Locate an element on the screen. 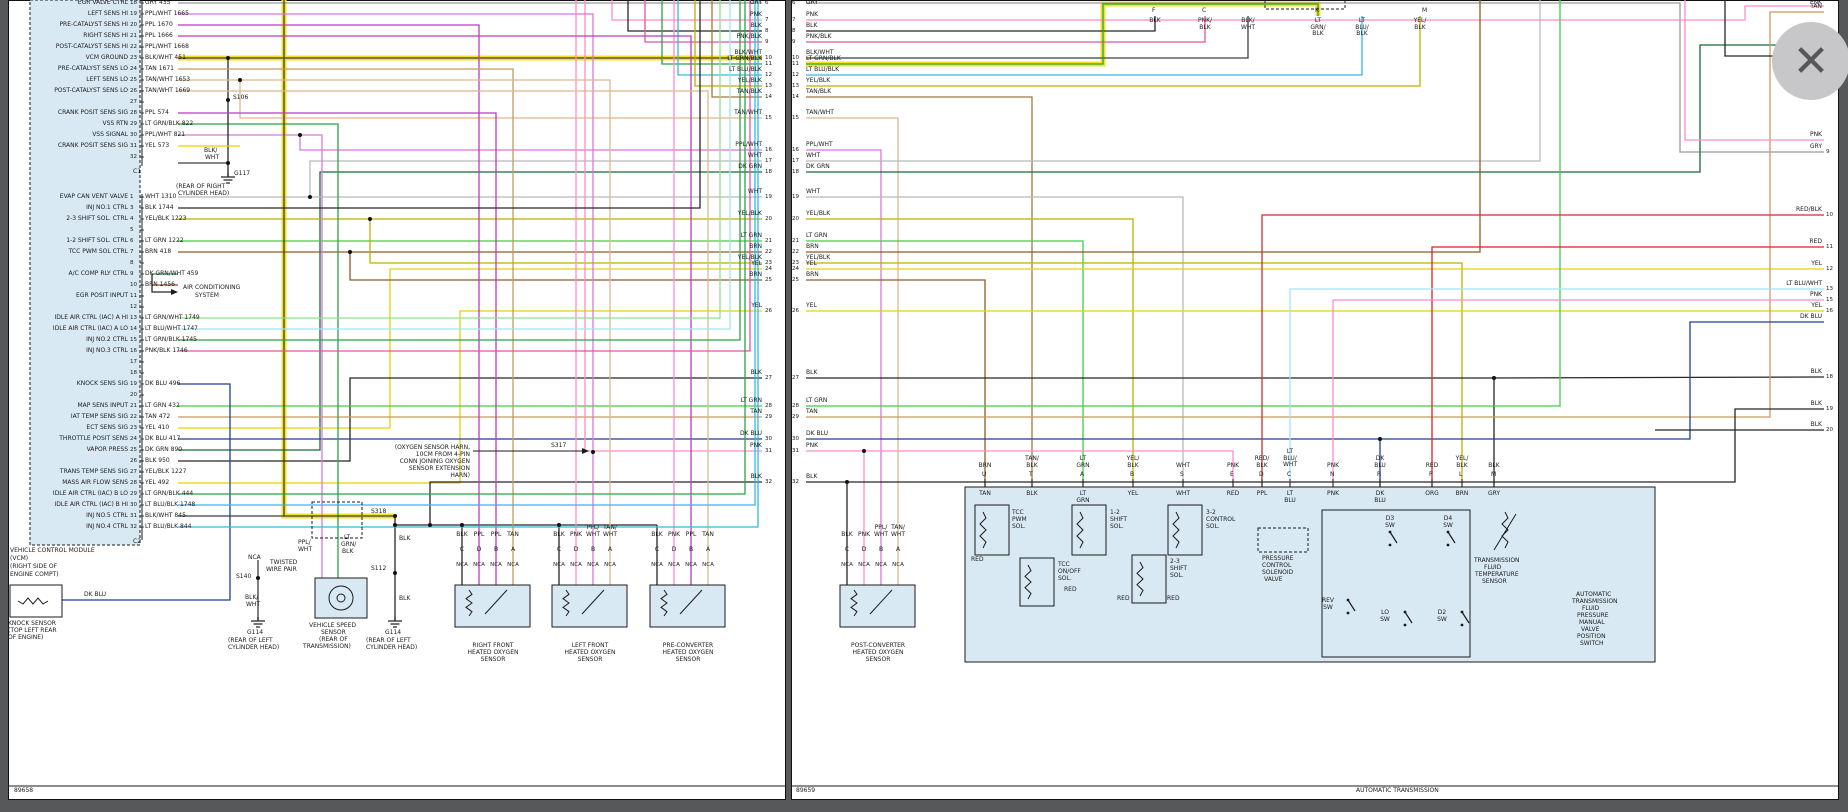 This screenshot has height=812, width=1848. wire-GRY is located at coordinates (1315, 77).